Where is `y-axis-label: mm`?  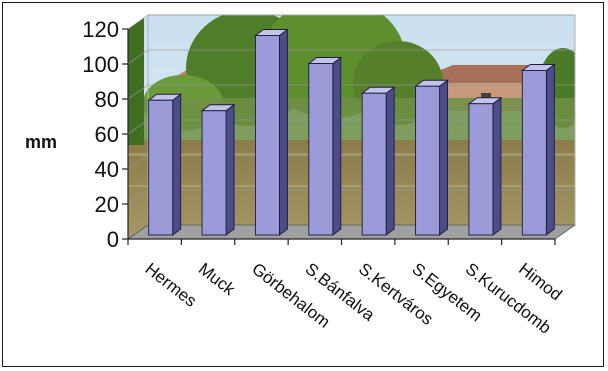
y-axis-label: mm is located at coordinates (41, 142).